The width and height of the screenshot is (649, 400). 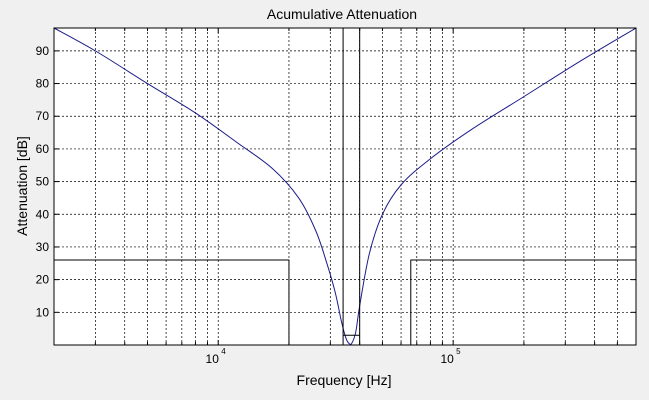 I want to click on x-axis-label: Frequency [Hz], so click(x=344, y=380).